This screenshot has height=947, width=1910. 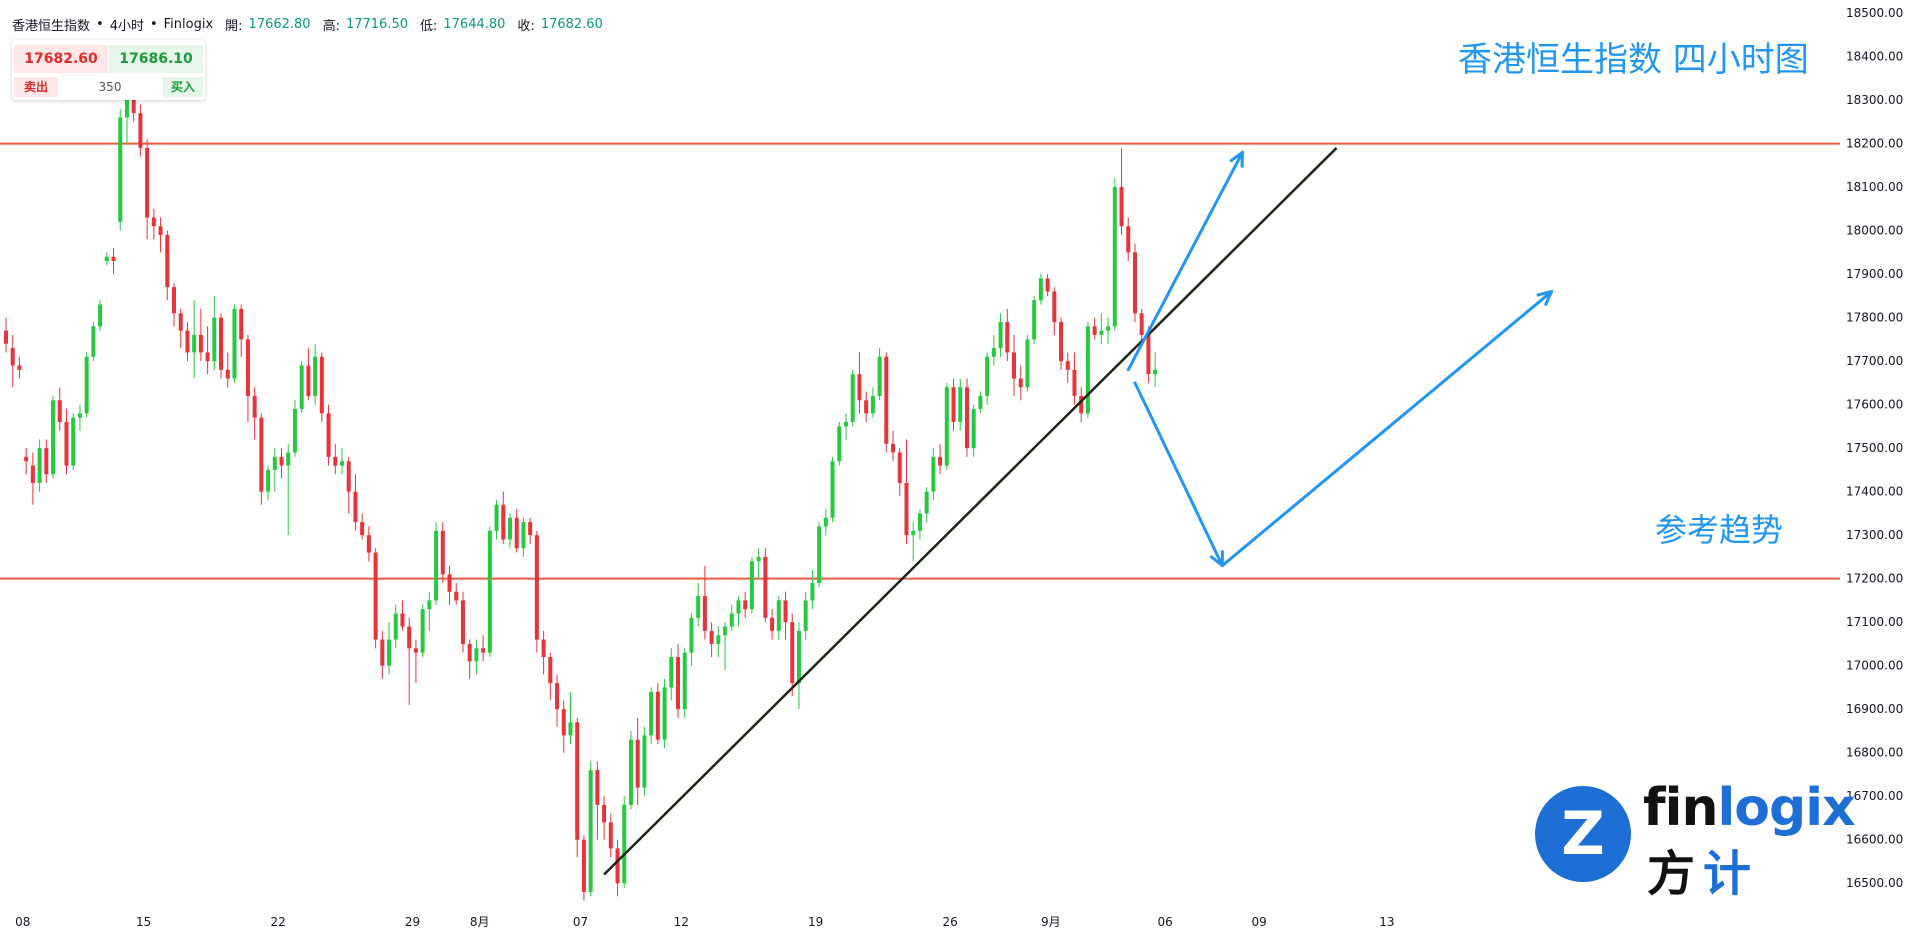 What do you see at coordinates (1874, 405) in the screenshot?
I see `y-tick-label: 17600.00` at bounding box center [1874, 405].